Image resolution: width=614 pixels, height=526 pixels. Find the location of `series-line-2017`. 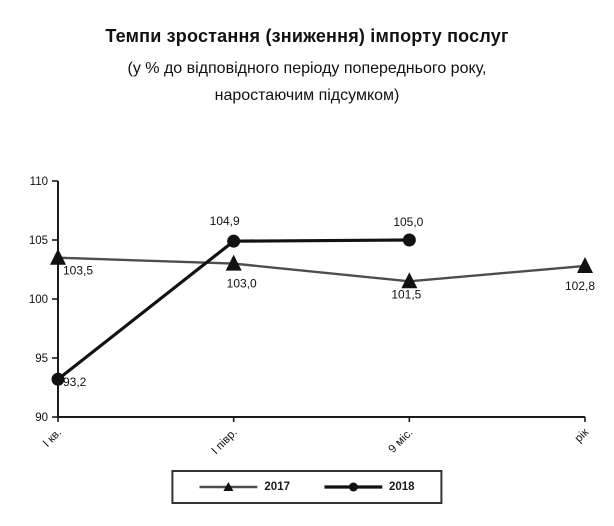

series-line-2017 is located at coordinates (321, 269).